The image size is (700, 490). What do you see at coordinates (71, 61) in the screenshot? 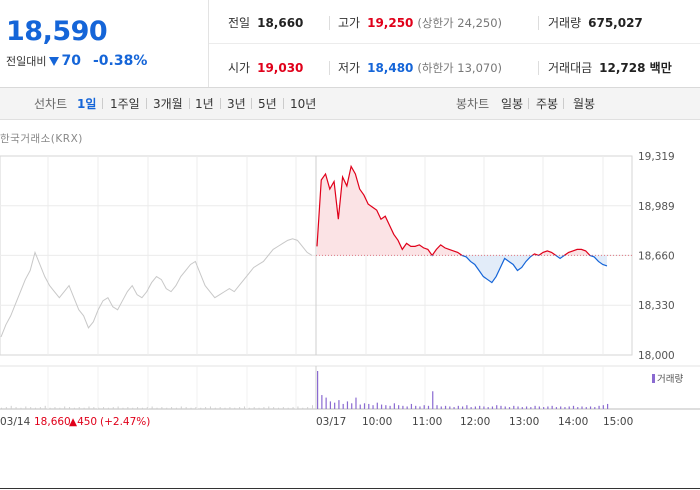
I see `change-value: 70` at bounding box center [71, 61].